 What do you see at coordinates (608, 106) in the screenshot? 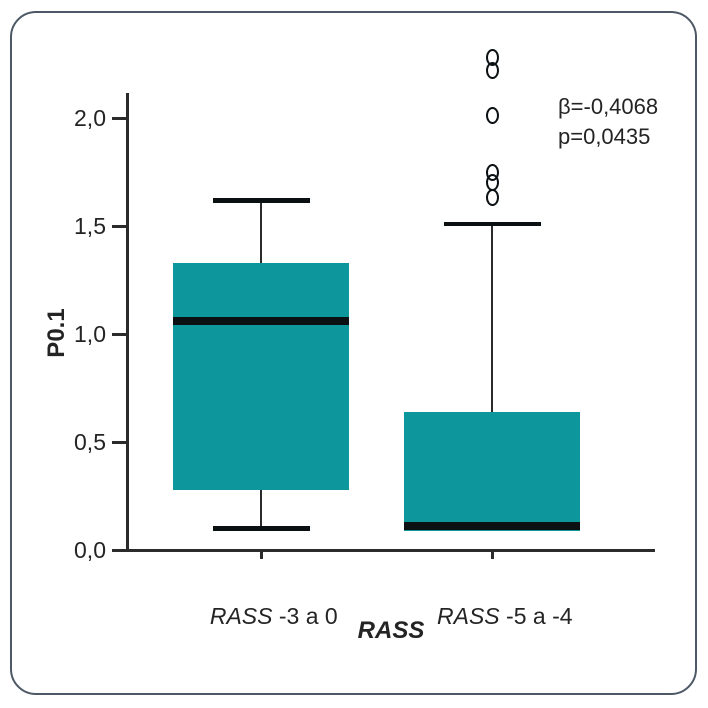
I see `beta-value: β=-0,4068` at bounding box center [608, 106].